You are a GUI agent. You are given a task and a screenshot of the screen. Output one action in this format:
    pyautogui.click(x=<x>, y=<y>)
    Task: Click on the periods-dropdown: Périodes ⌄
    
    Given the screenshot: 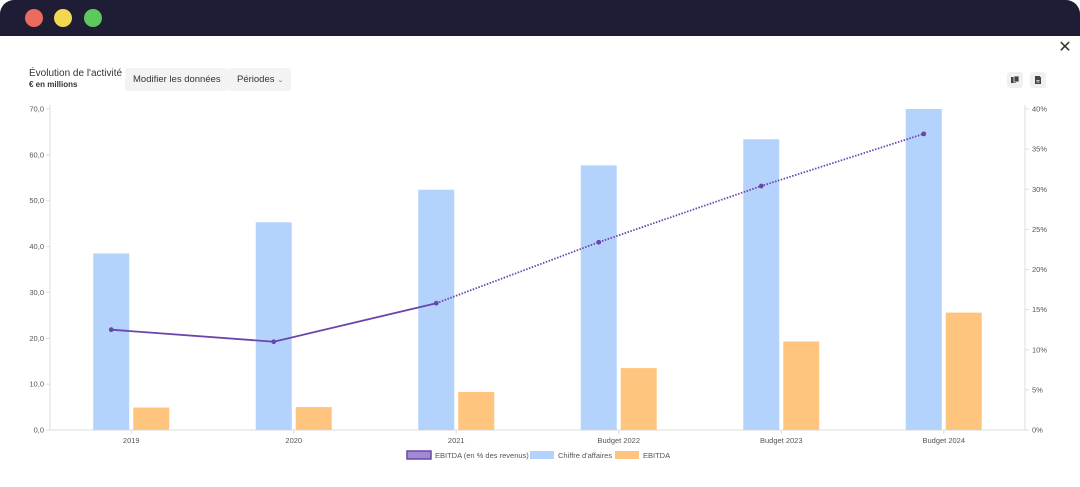 What is the action you would take?
    pyautogui.click(x=260, y=79)
    